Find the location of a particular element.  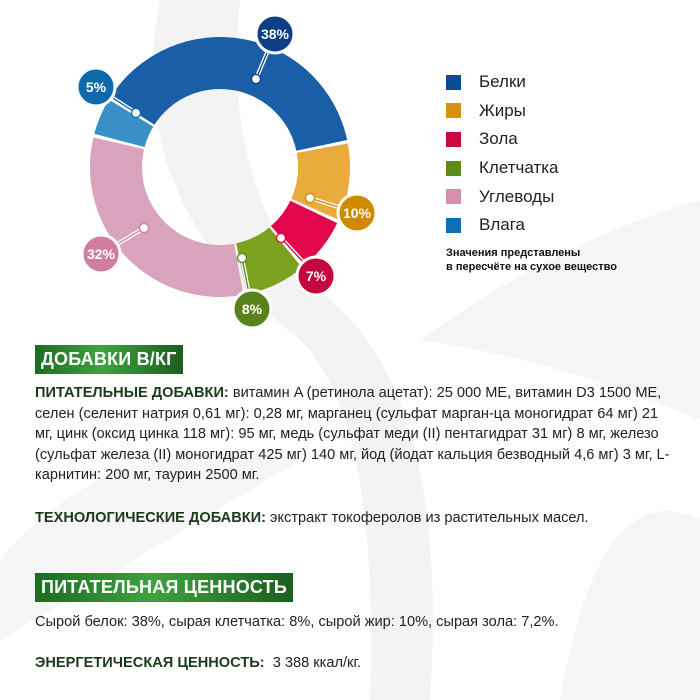

legend-label: Влага is located at coordinates (502, 225).